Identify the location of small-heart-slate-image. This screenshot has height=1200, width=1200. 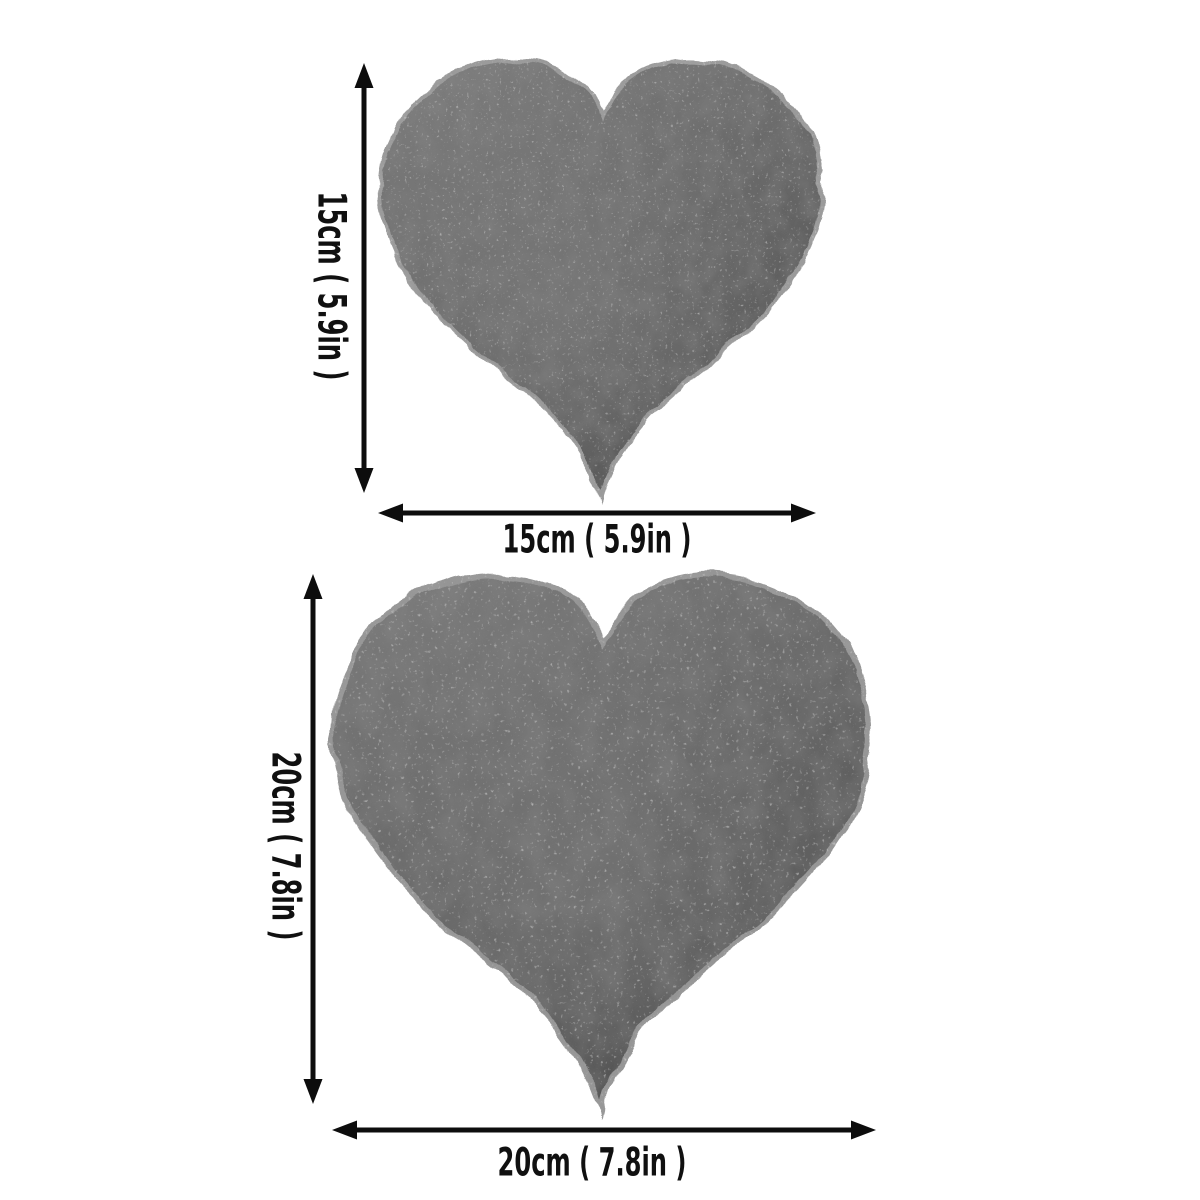
(601, 280).